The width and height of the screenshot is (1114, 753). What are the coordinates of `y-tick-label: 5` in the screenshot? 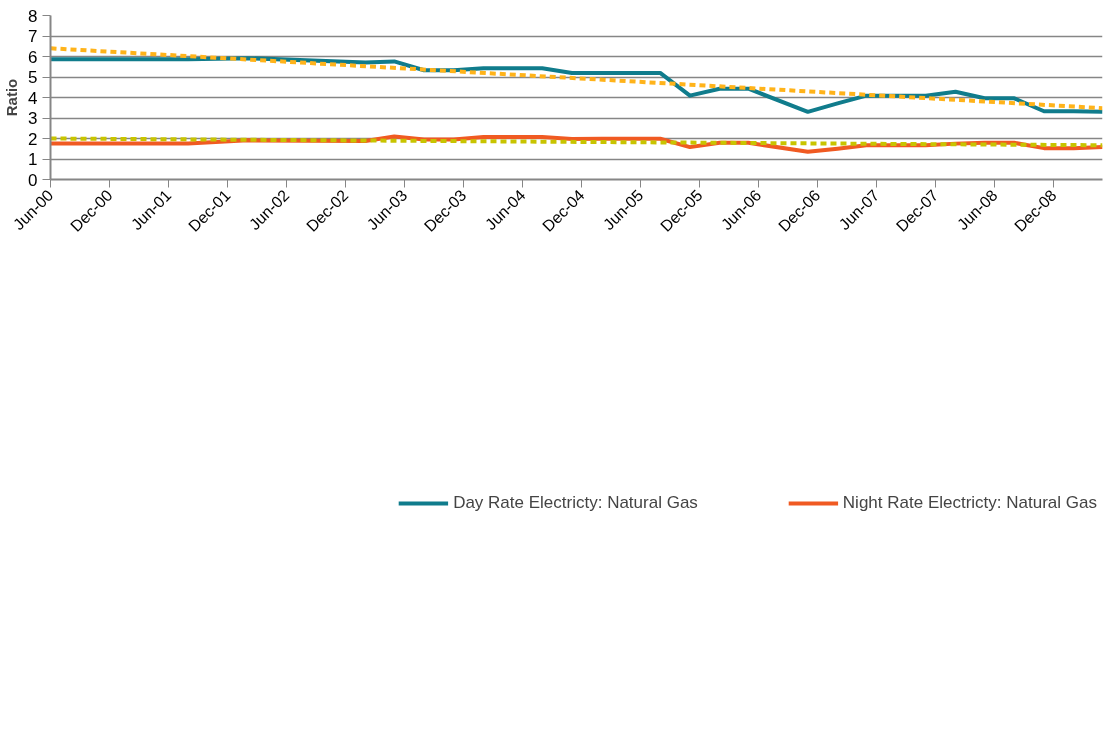 It's located at (33, 77).